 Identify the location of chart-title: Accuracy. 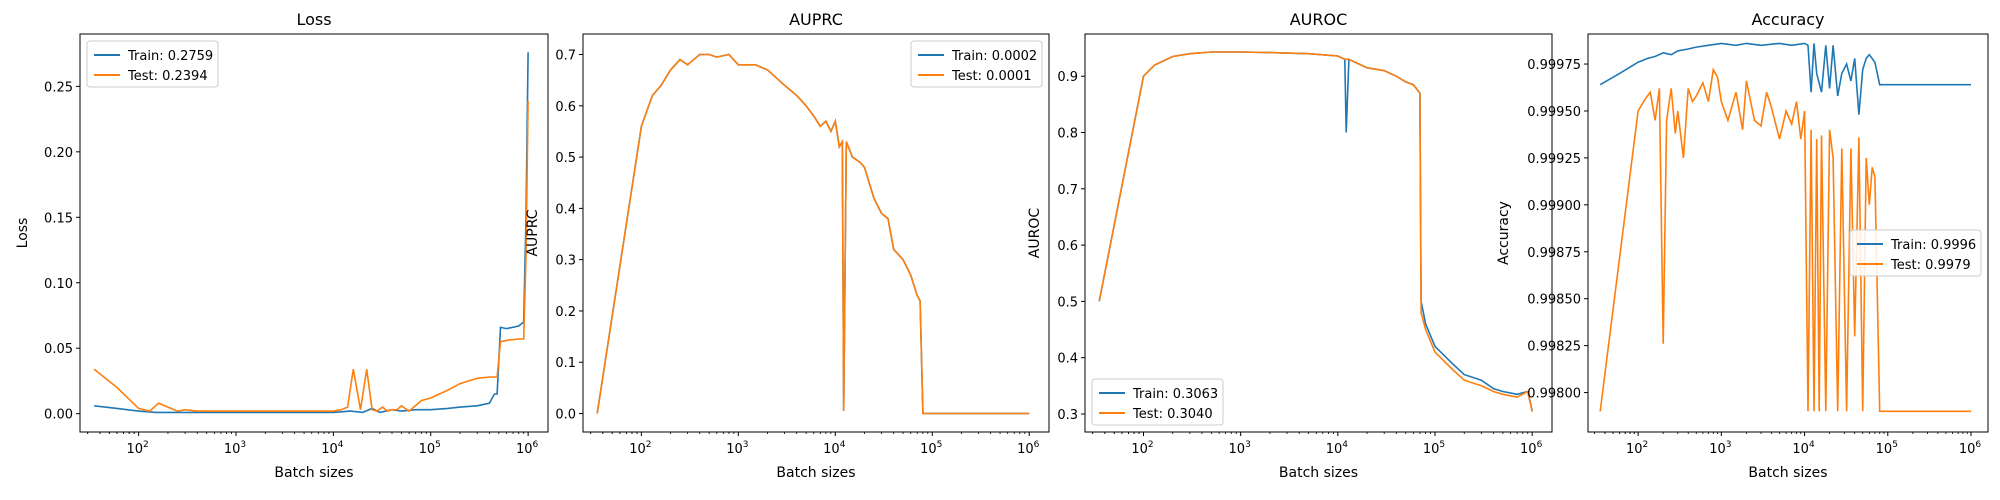
(1787, 19).